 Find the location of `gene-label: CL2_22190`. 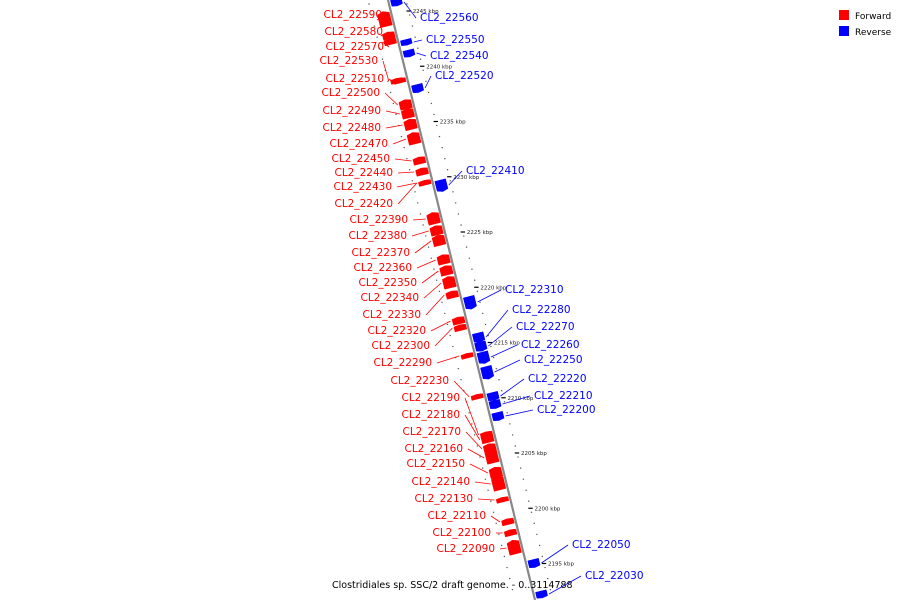

gene-label: CL2_22190 is located at coordinates (430, 398).